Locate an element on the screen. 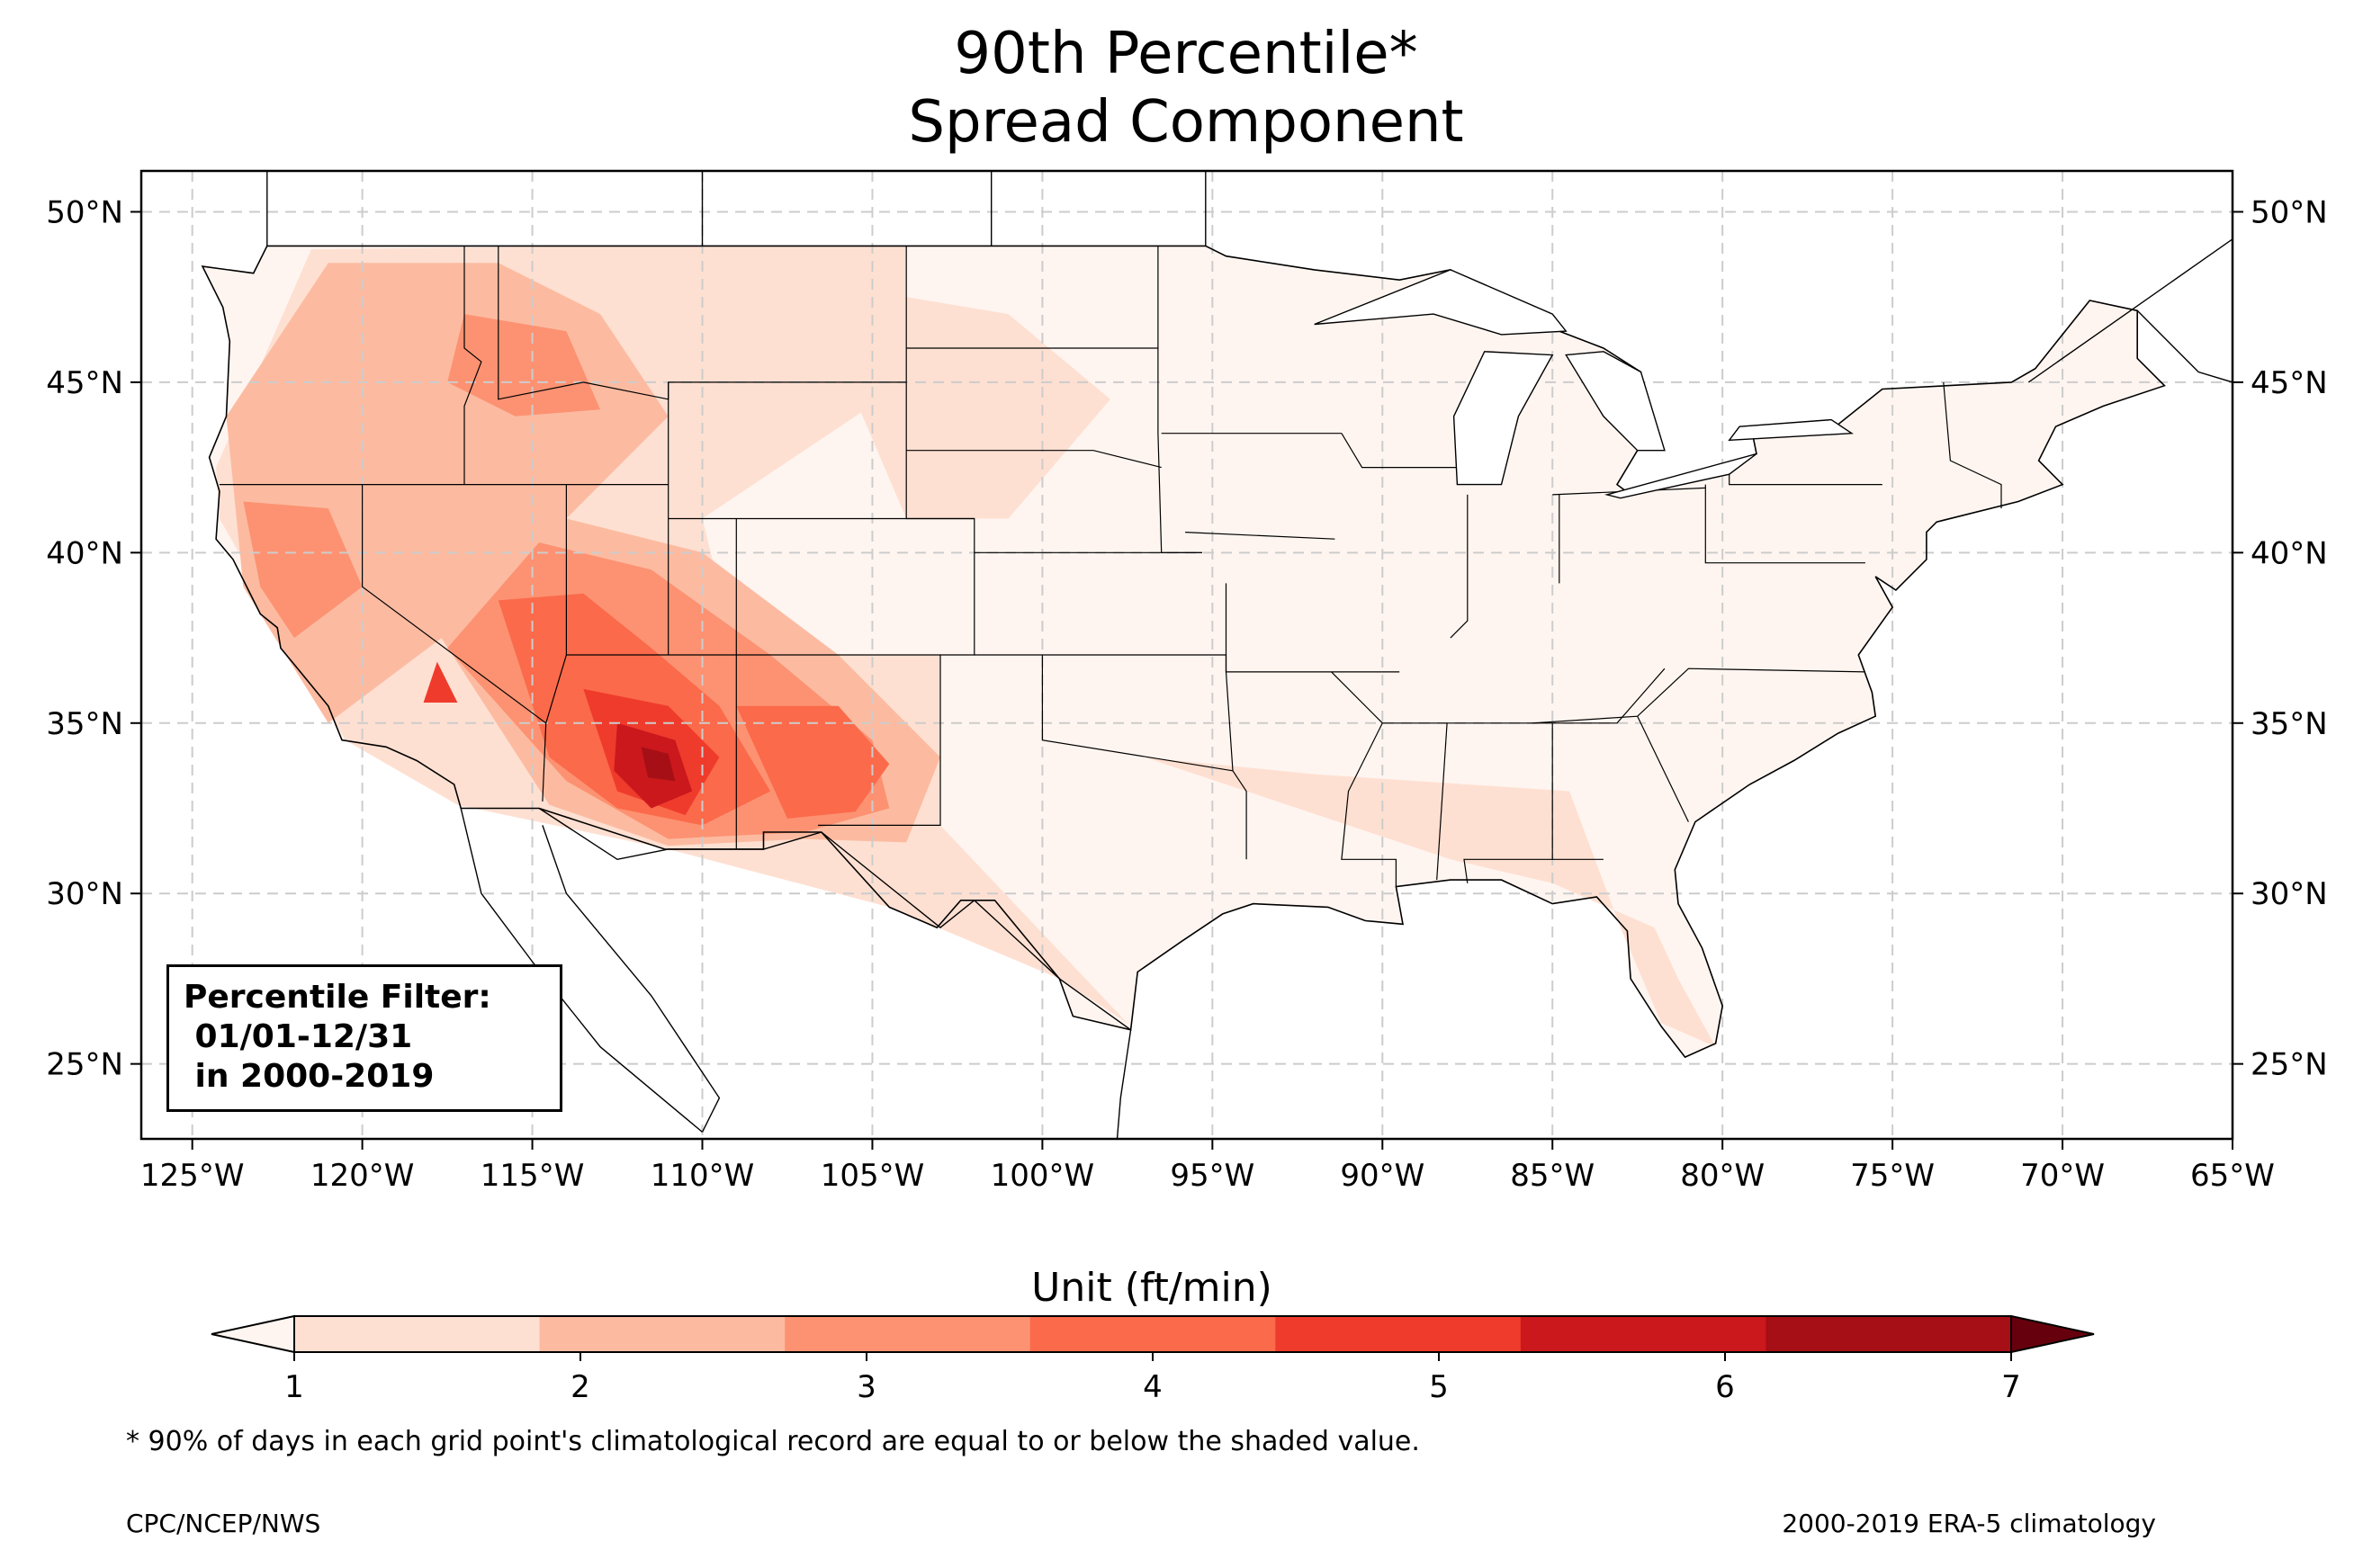 The width and height of the screenshot is (2372, 1568). lat-tick-label-left: 50°N is located at coordinates (85, 212).